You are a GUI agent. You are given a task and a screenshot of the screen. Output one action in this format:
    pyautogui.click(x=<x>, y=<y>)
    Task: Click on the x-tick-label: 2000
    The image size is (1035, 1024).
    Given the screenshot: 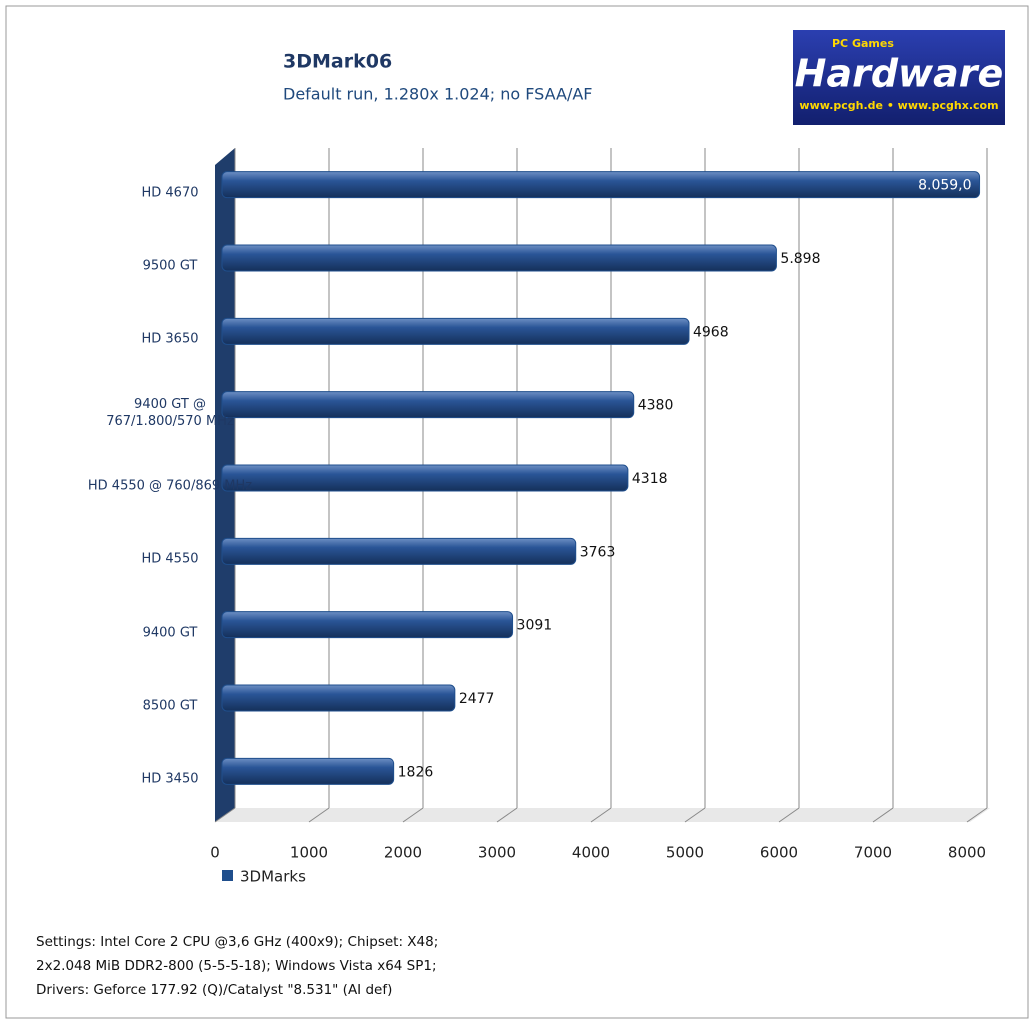 What is the action you would take?
    pyautogui.click(x=403, y=853)
    